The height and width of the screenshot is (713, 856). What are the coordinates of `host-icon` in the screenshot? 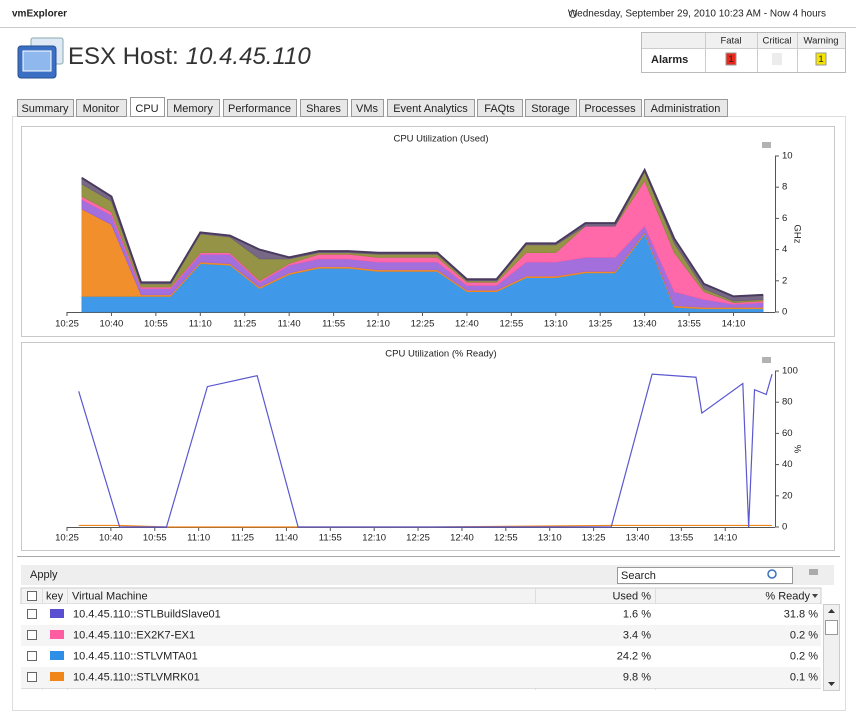 It's located at (40, 58).